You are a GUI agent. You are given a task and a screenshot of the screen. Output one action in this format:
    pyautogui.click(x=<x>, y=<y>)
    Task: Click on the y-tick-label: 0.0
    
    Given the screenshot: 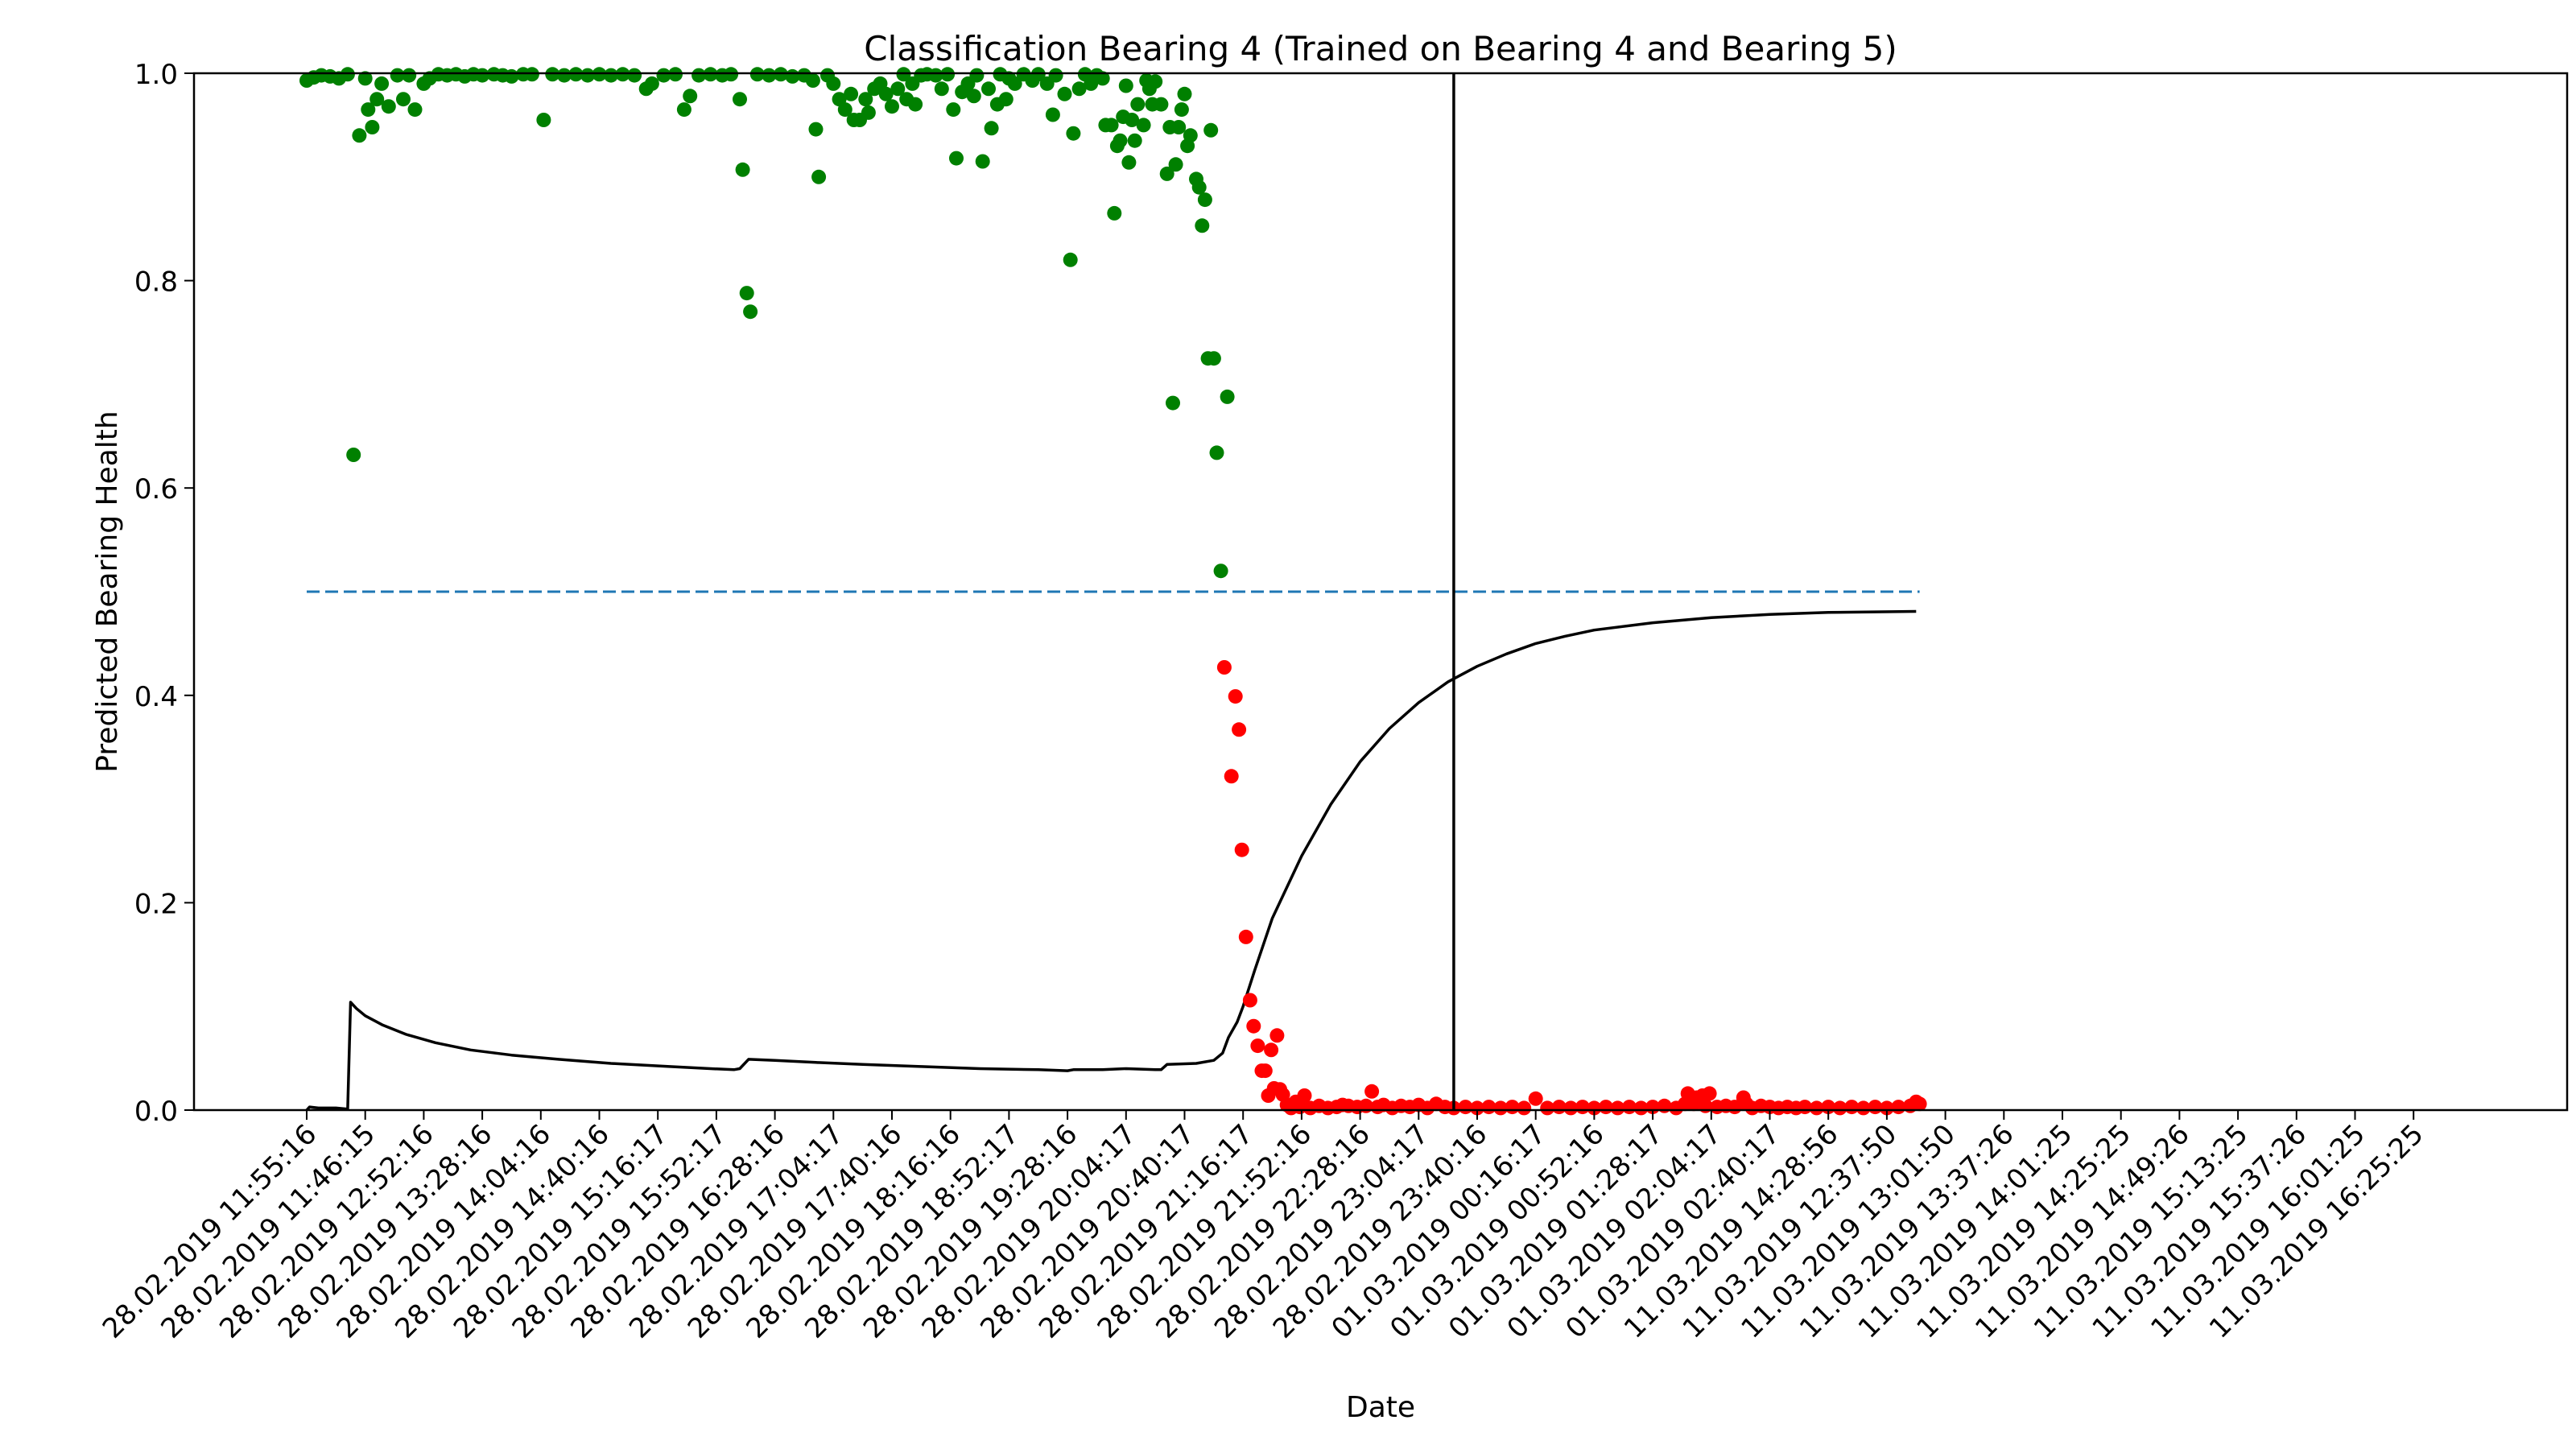 What is the action you would take?
    pyautogui.click(x=156, y=1112)
    